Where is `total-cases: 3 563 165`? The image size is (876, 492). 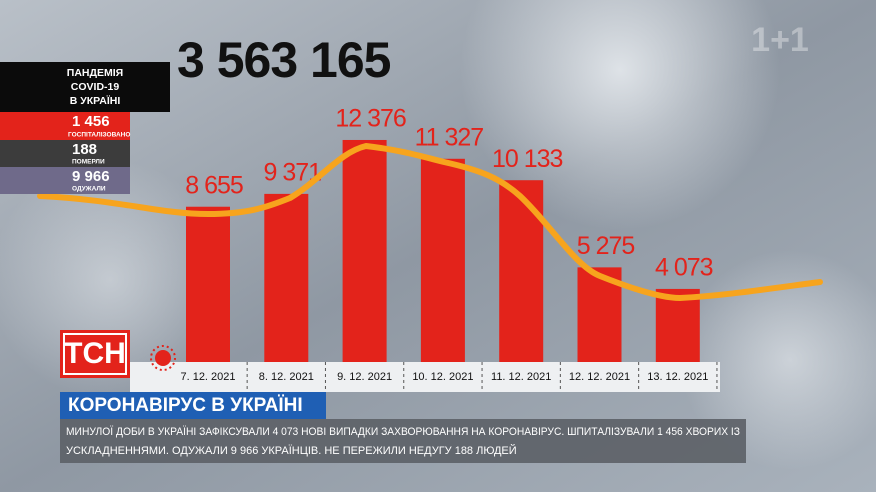
total-cases: 3 563 165 is located at coordinates (284, 60).